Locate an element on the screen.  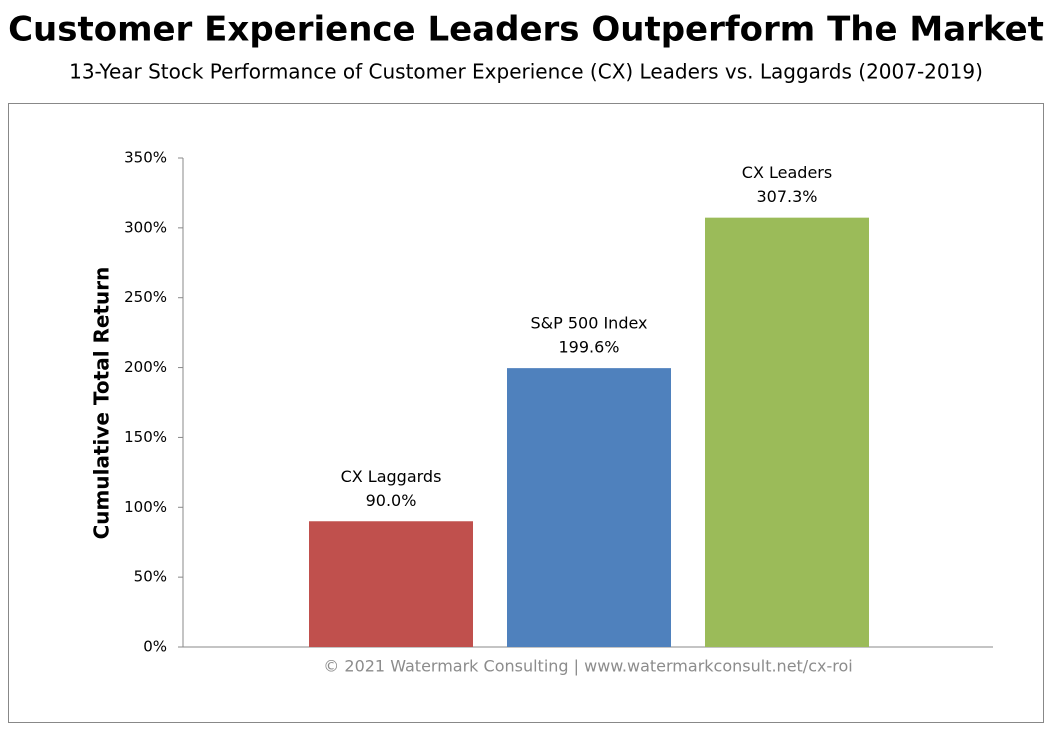
category-label: S&P 500 Index is located at coordinates (588, 323).